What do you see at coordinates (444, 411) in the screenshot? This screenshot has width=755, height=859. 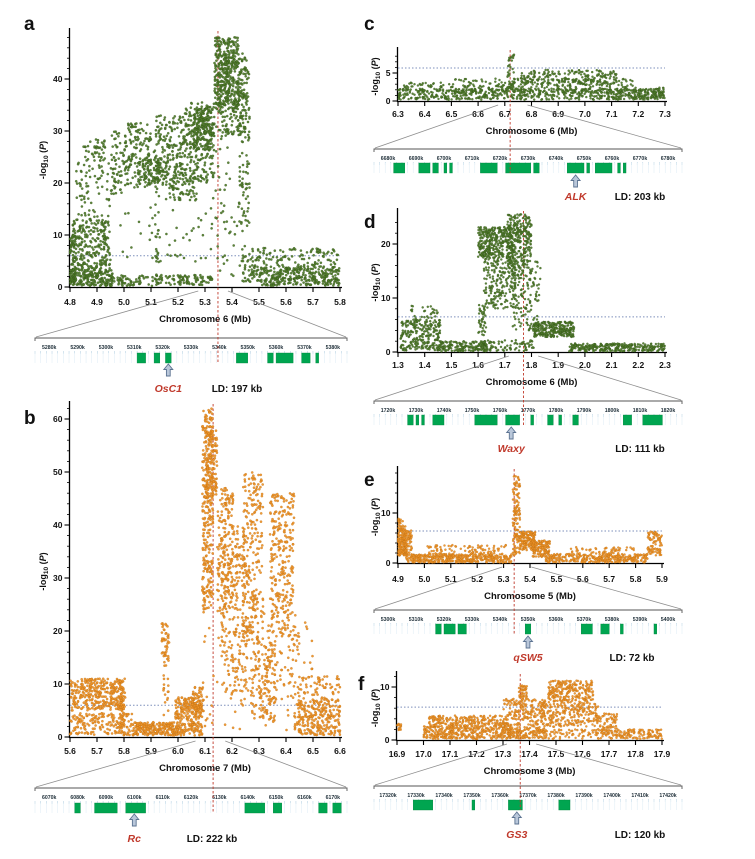 I see `track-tick-label: 1740k` at bounding box center [444, 411].